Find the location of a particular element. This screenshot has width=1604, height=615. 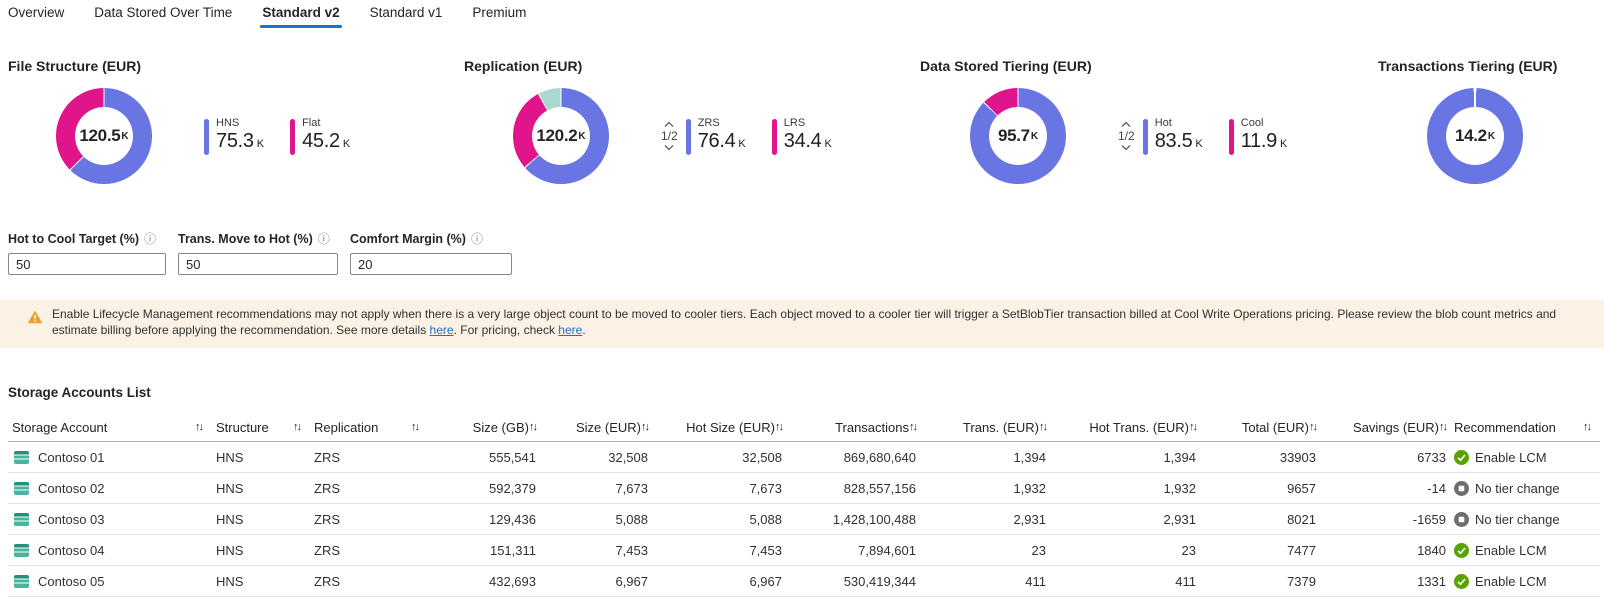

column-header-trans-eur: Trans. (EUR) ↑↓ is located at coordinates (985, 427).